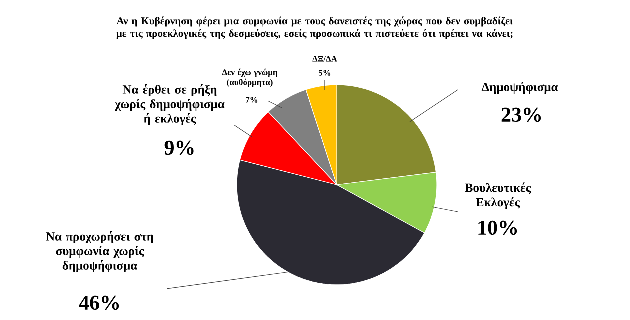 Image resolution: width=630 pixels, height=320 pixels. I want to click on slice-label: Να προχωρήσει στη συμφωνία χωρίς δημοψήφισμα, so click(100, 252).